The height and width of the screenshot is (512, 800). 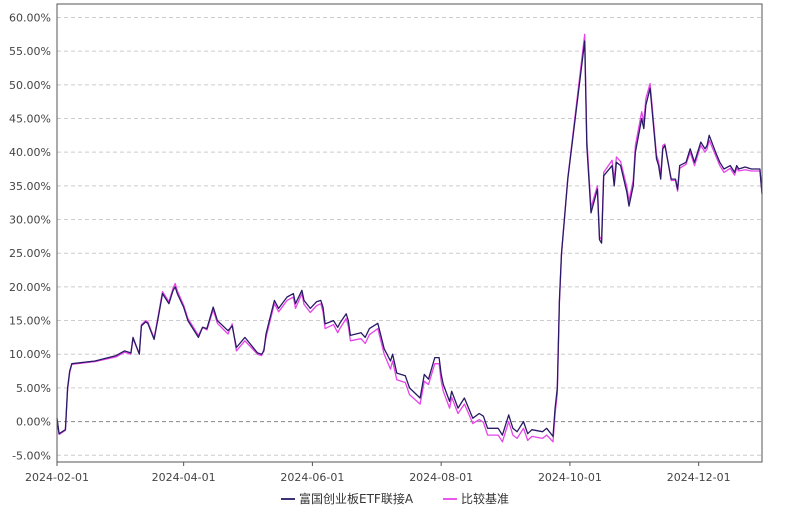 I want to click on y-tick-label: 15.00%, so click(x=30, y=321).